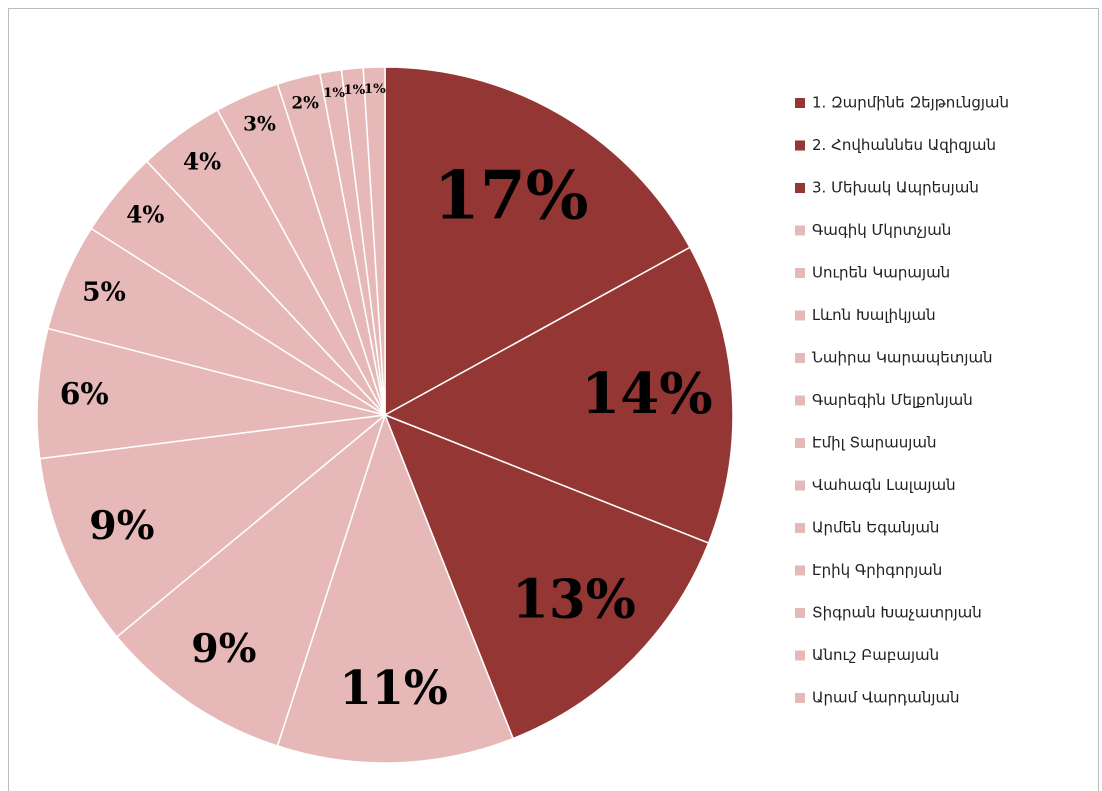  What do you see at coordinates (910, 103) in the screenshot?
I see `legend-label: 1. Զարմինե Զեյթունցյան` at bounding box center [910, 103].